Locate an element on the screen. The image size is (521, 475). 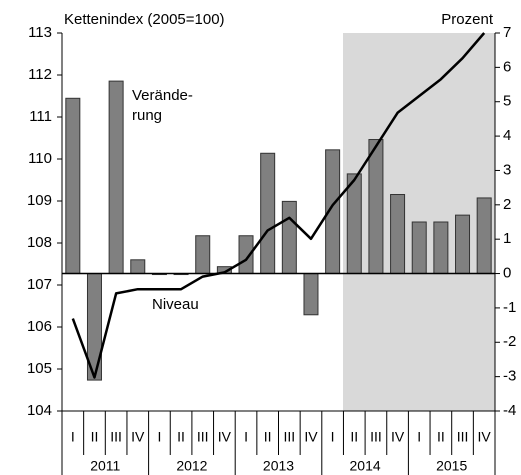
year-label: 2015 is located at coordinates (451, 466).